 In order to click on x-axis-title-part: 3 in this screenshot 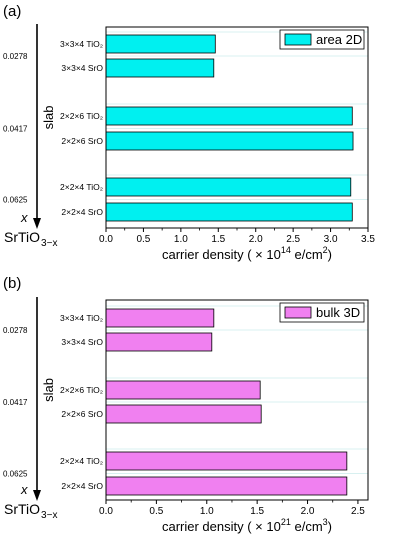, I will do `click(325, 522)`.